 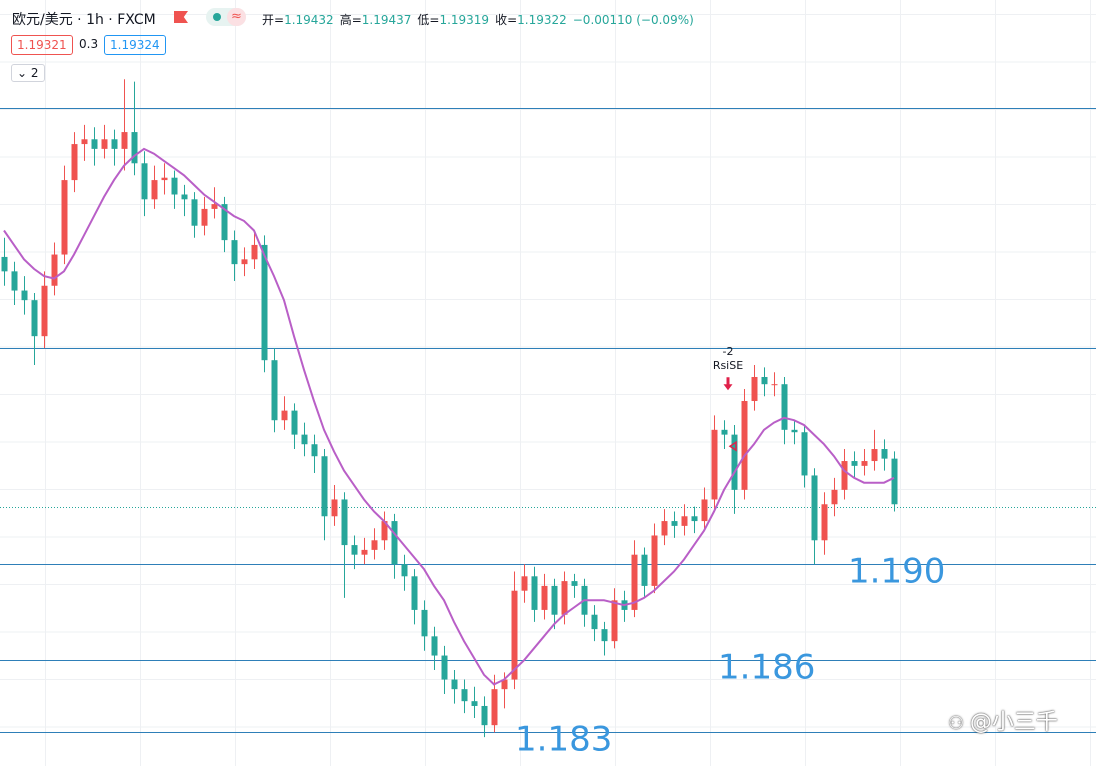 What do you see at coordinates (1013, 722) in the screenshot?
I see `watermark-text: @小三千` at bounding box center [1013, 722].